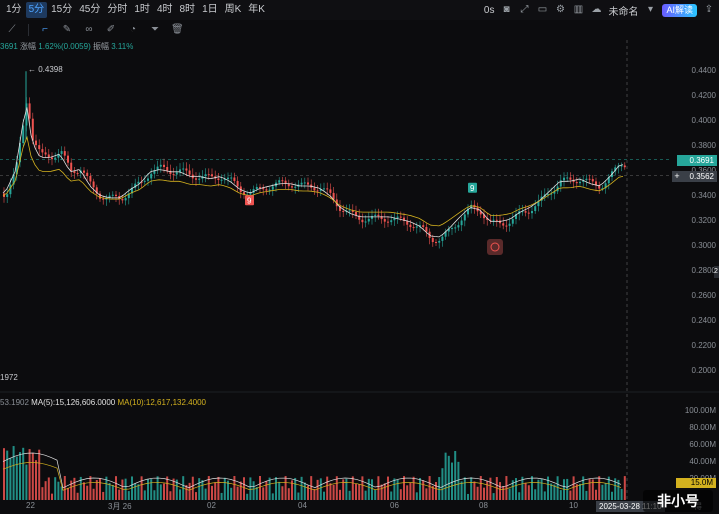 This screenshot has width=719, height=514. I want to click on fullscreen-icon: ⤢, so click(524, 9).